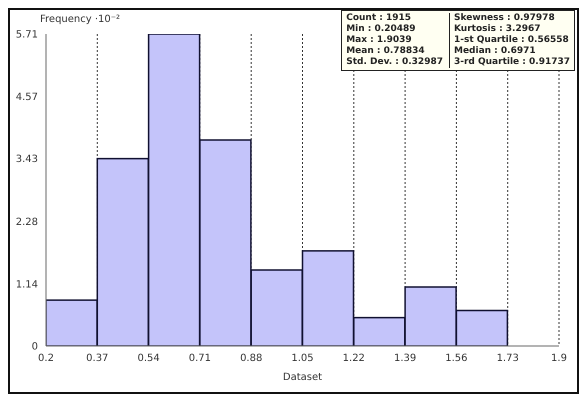 This screenshot has height=402, width=587. Describe the element at coordinates (456, 358) in the screenshot. I see `x-tick-label: 1.56` at that location.